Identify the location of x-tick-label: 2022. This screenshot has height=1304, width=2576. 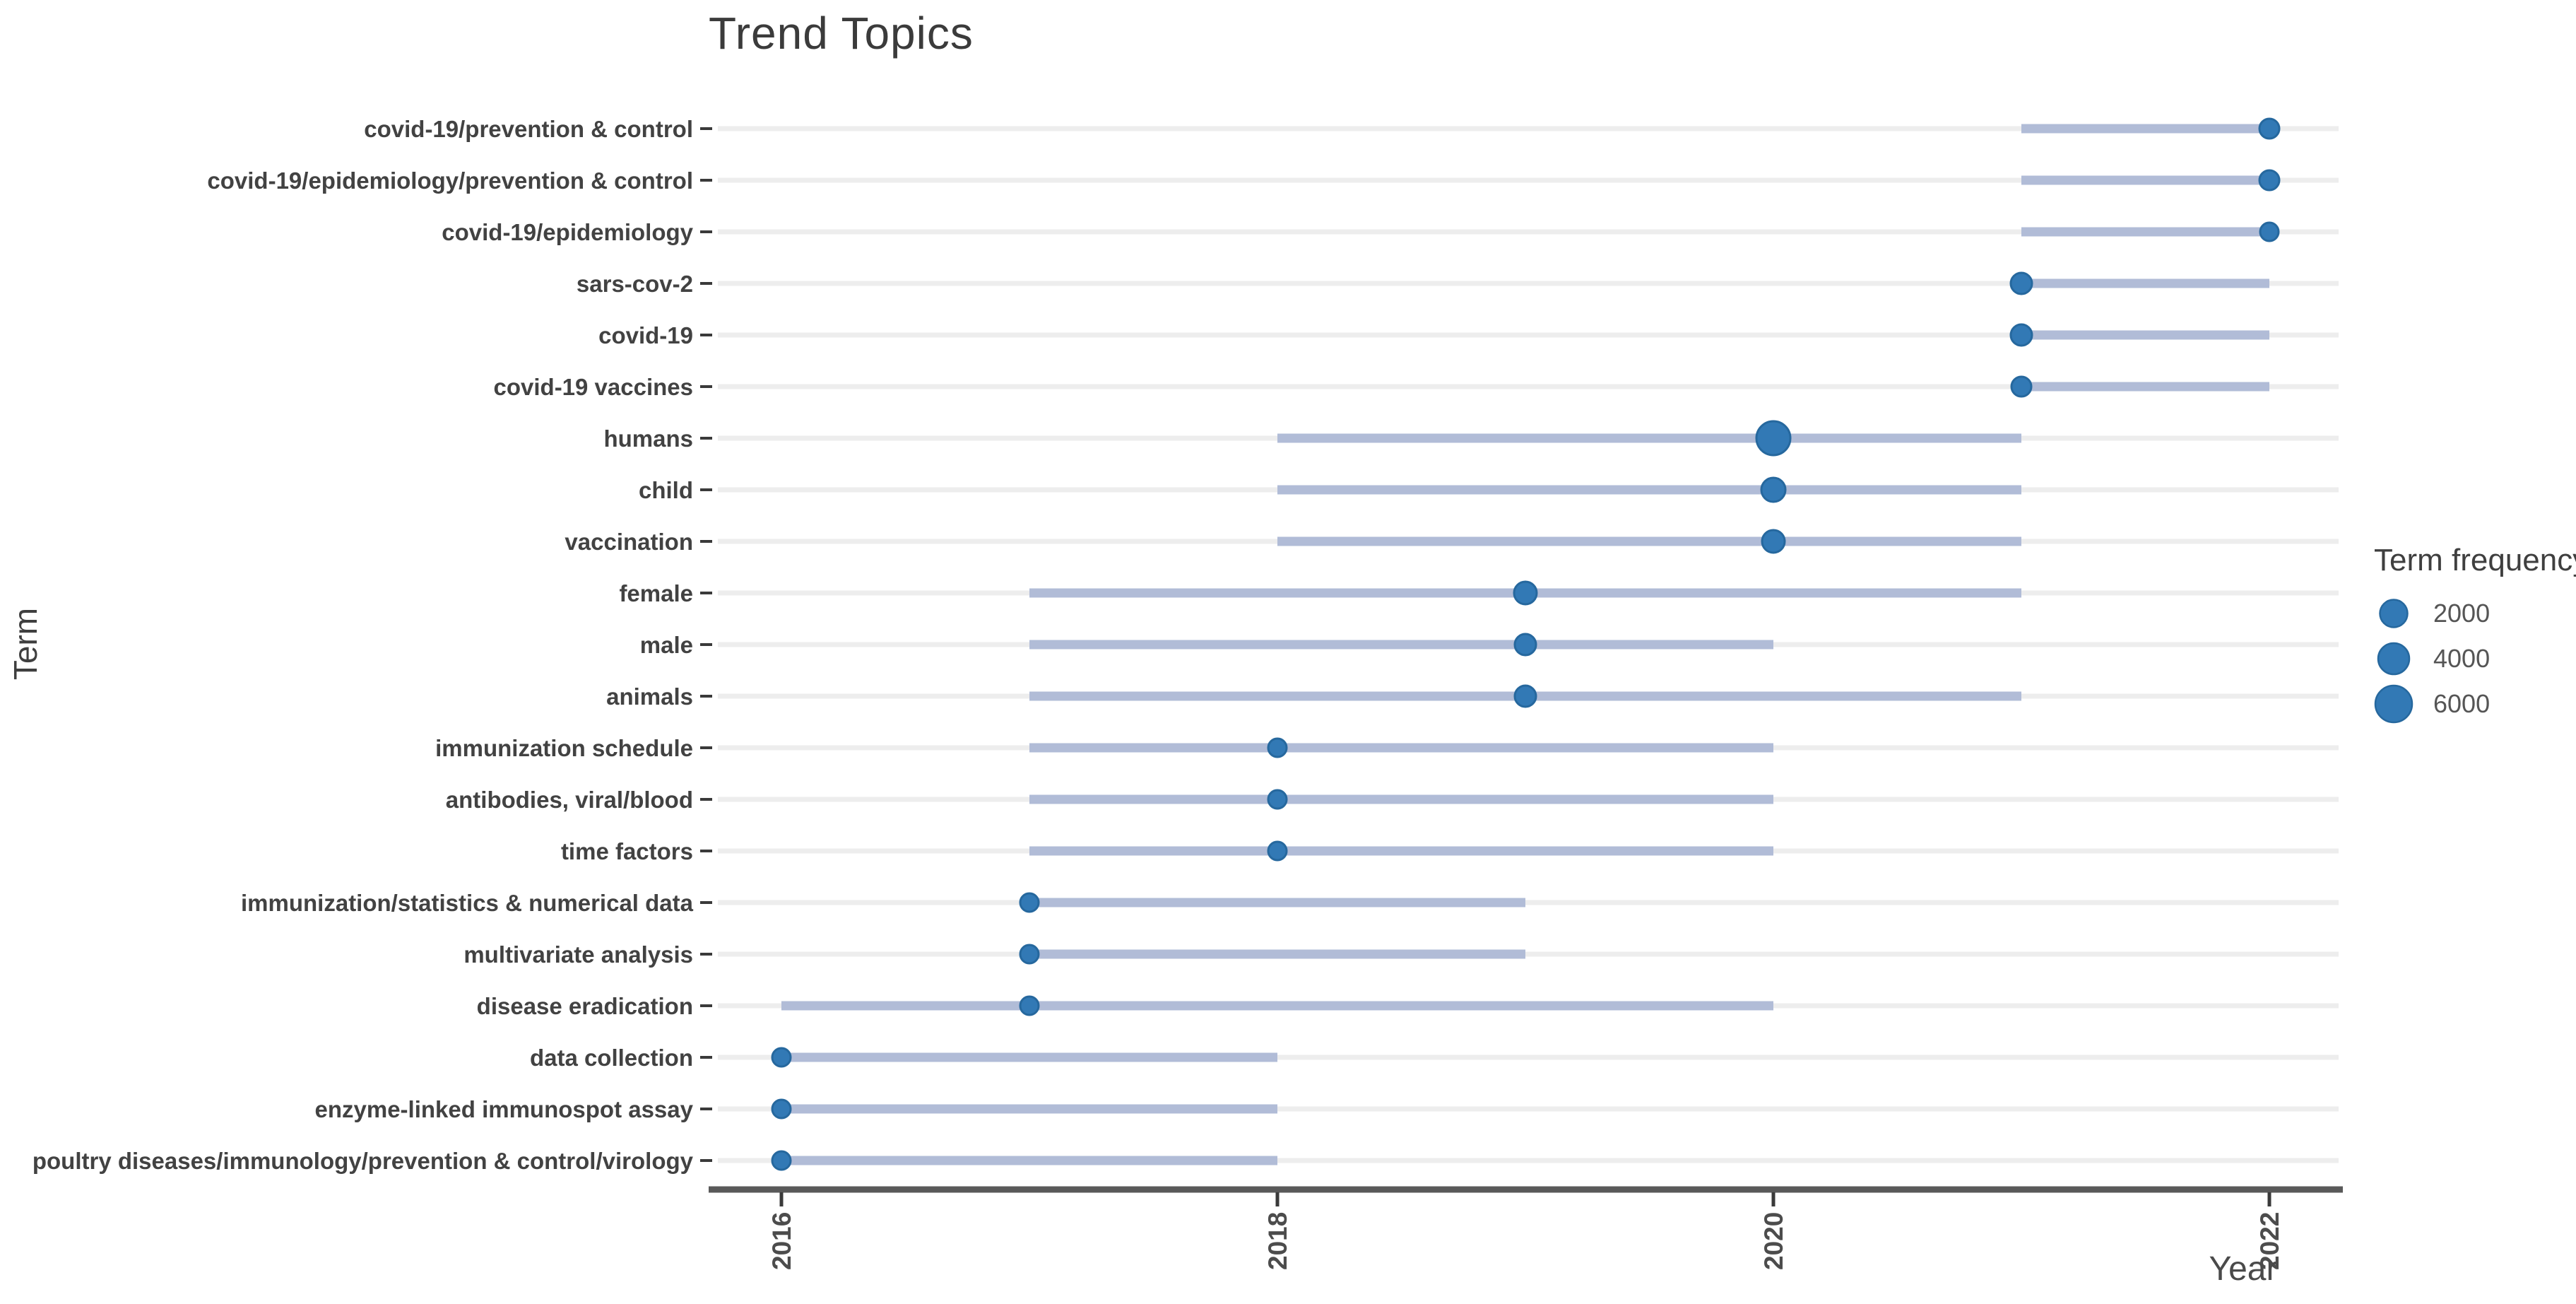
(2269, 1241).